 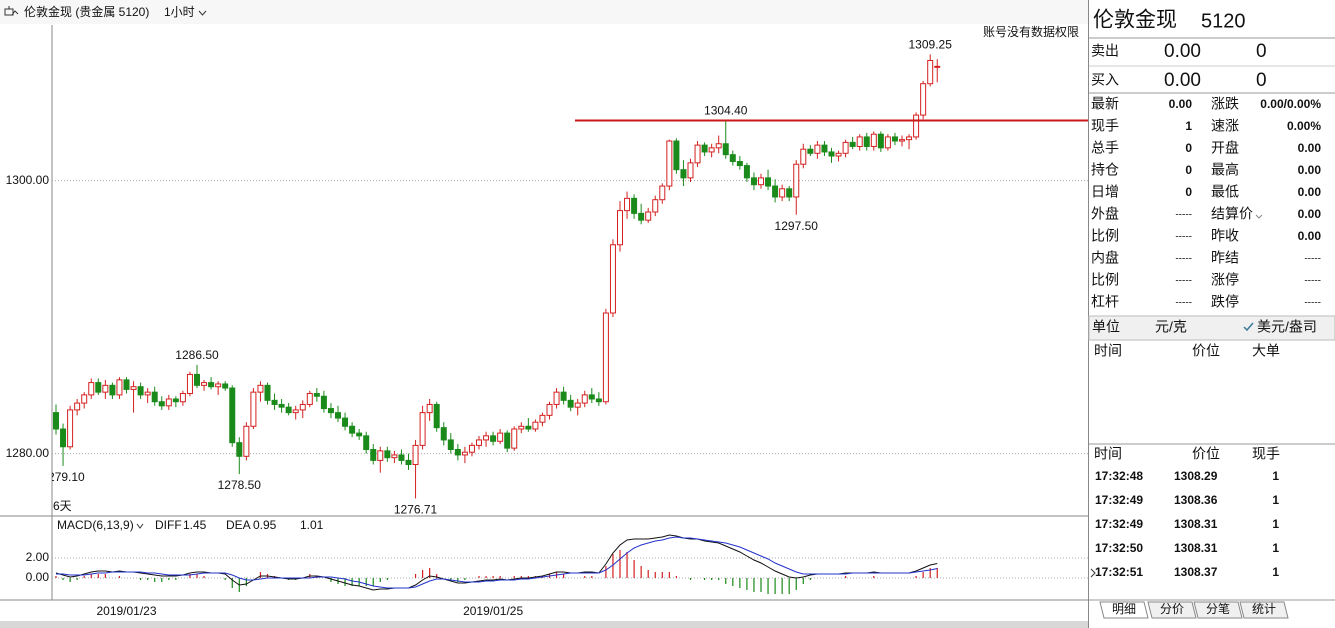 What do you see at coordinates (63, 477) in the screenshot?
I see `price-annotation: 1279.10` at bounding box center [63, 477].